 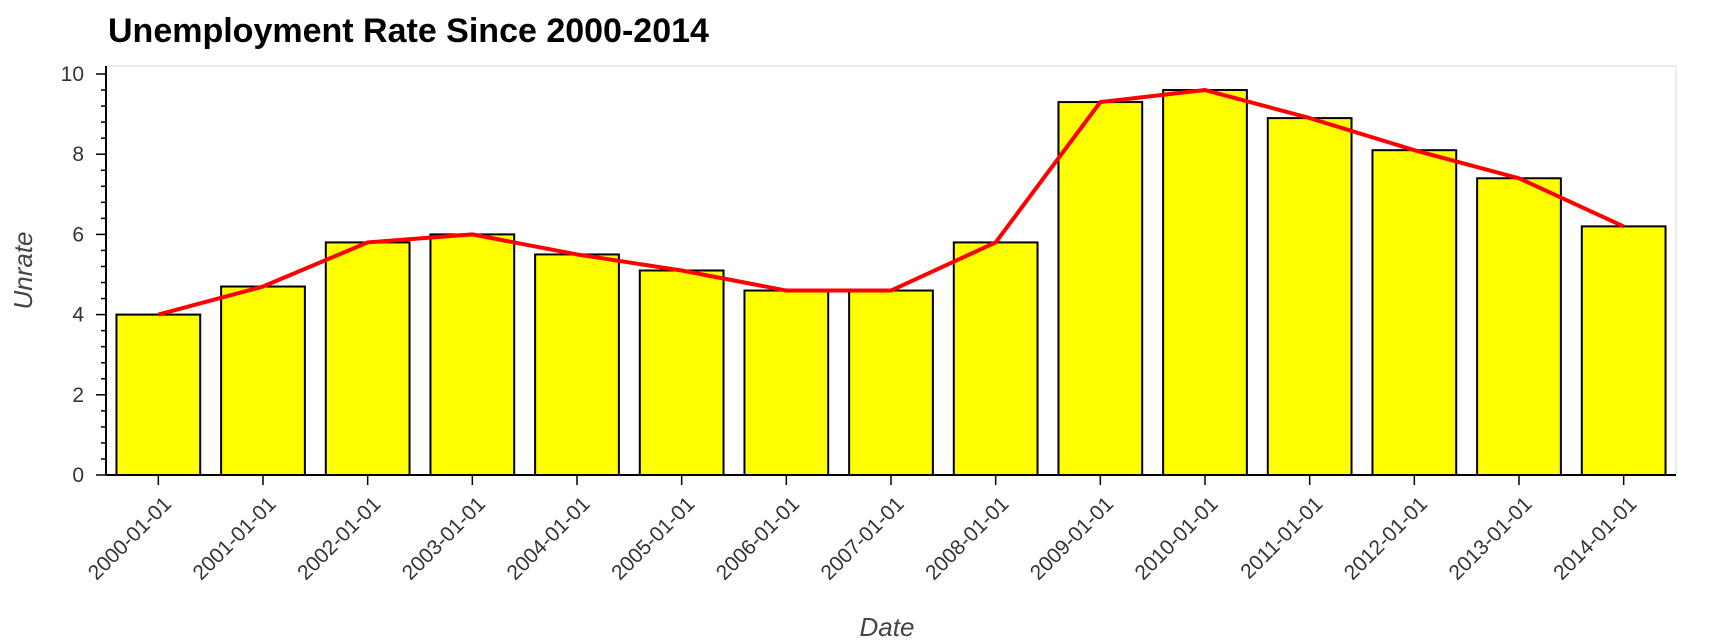 I want to click on x-tick-label: 2011-01-01, so click(x=1281, y=537).